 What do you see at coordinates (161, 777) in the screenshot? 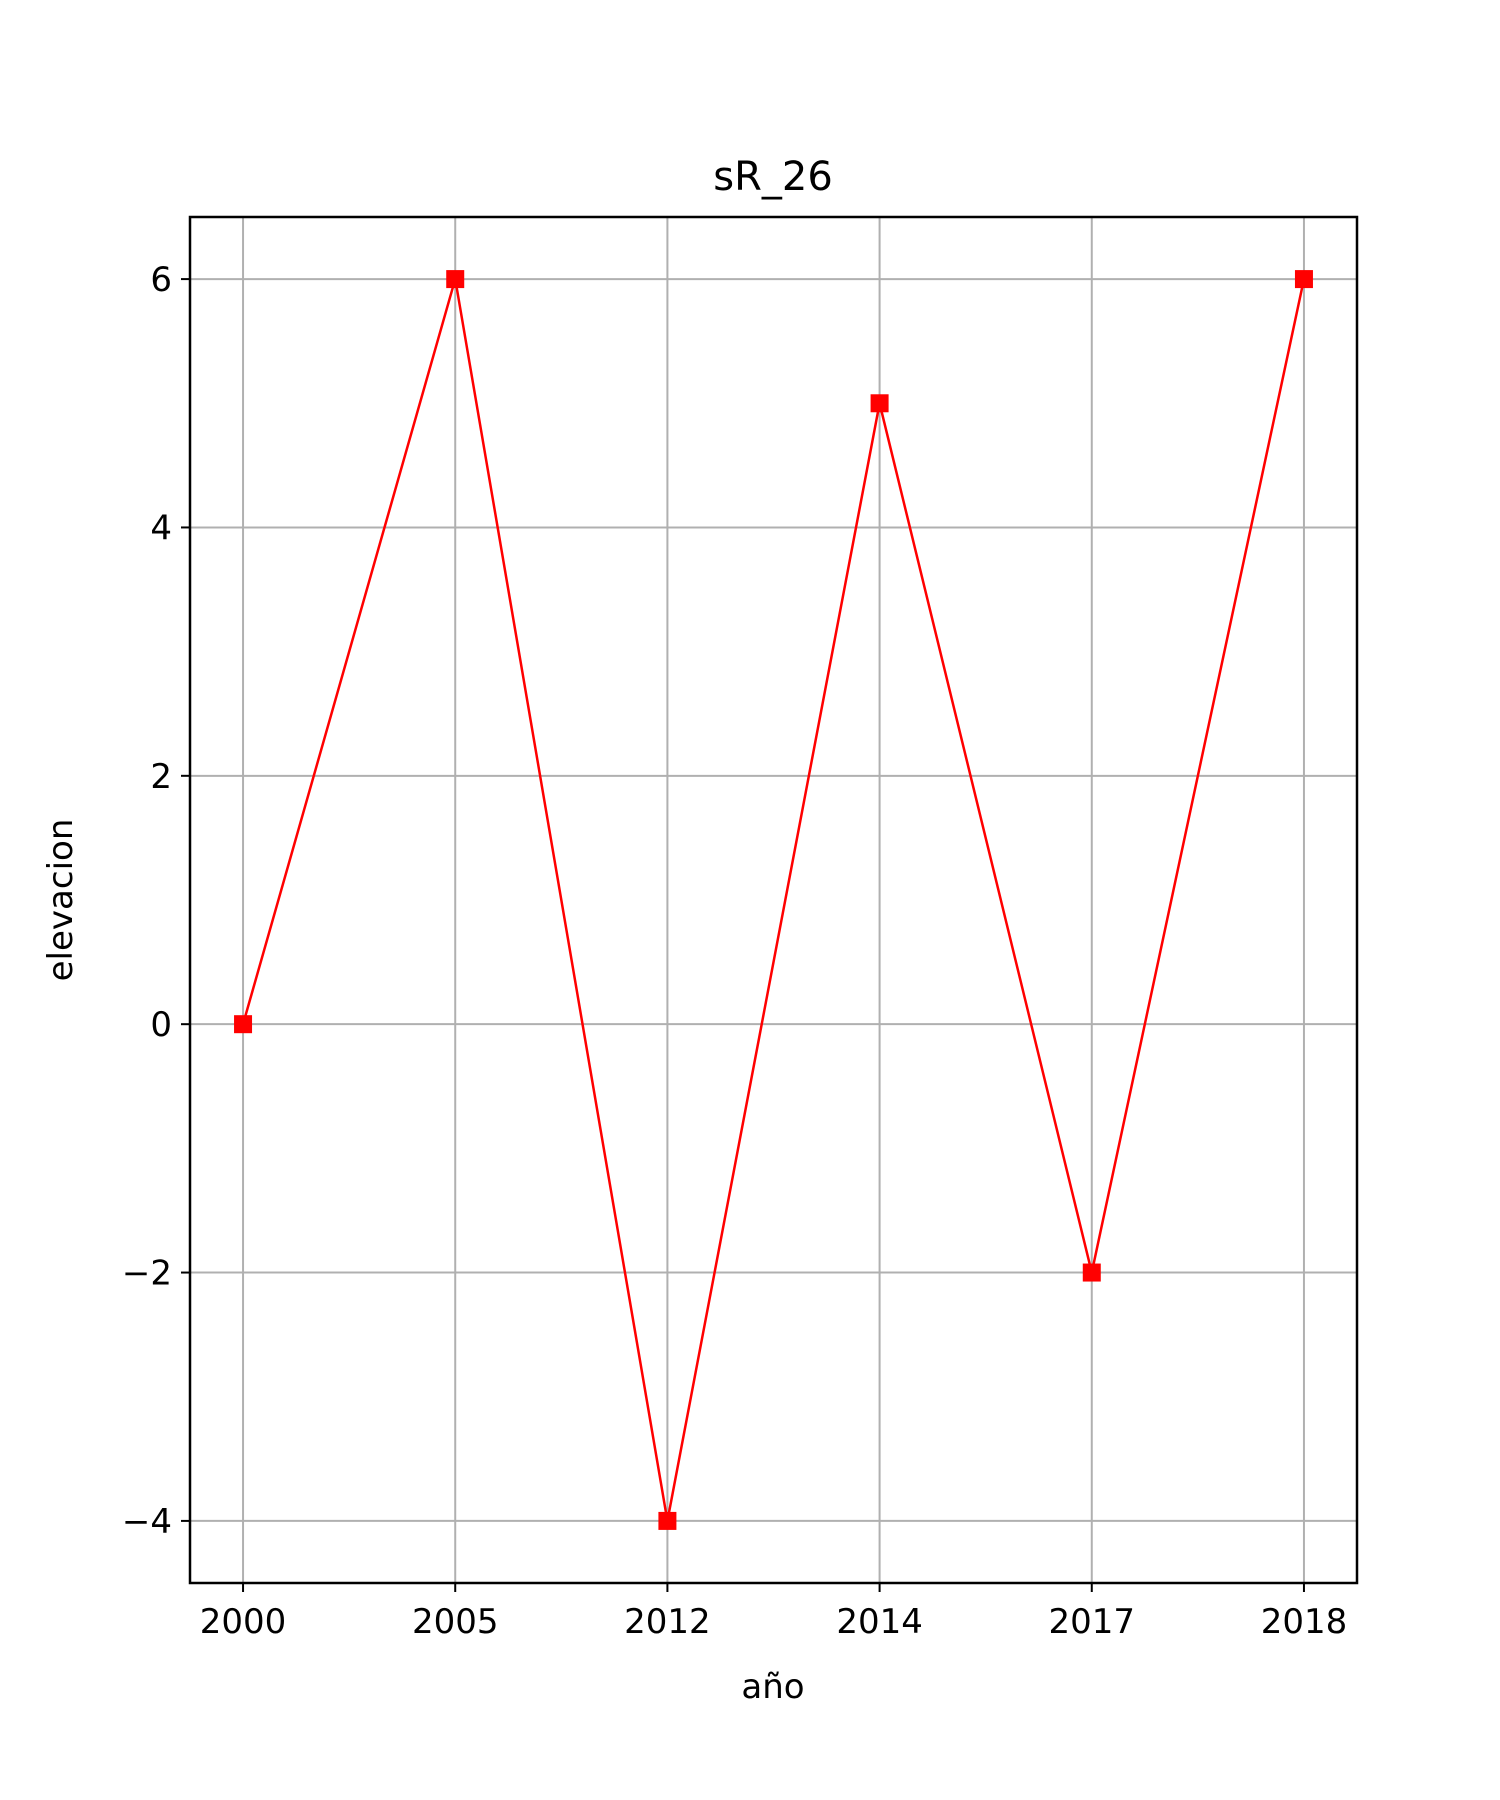
I see `y-tick-label: 2` at bounding box center [161, 777].